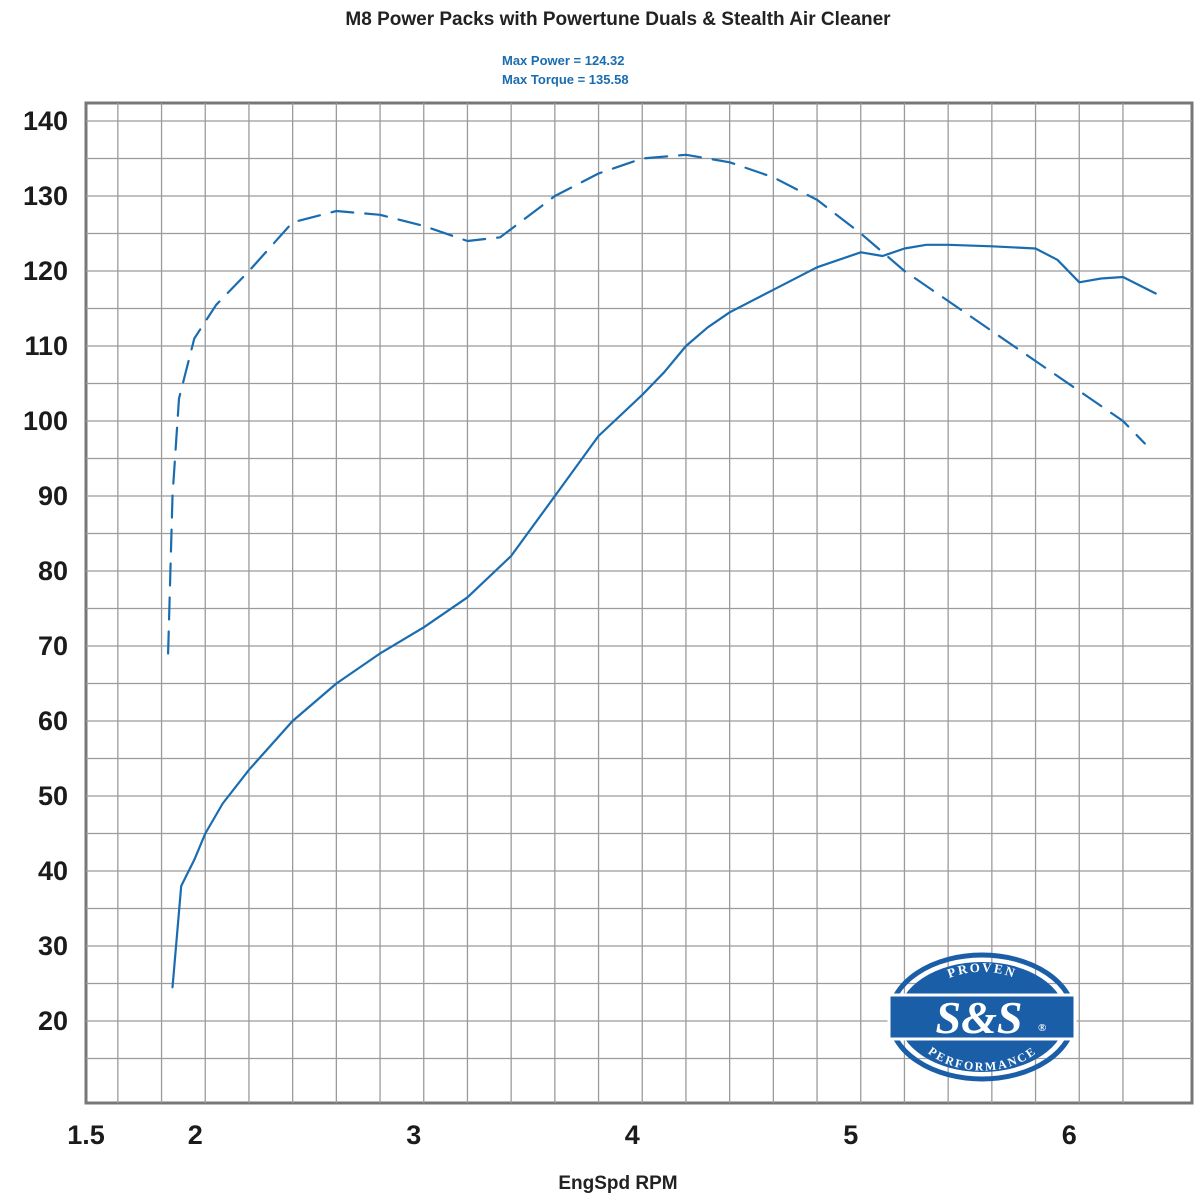 This screenshot has height=1200, width=1200. Describe the element at coordinates (45, 121) in the screenshot. I see `y-tick-label: 140` at that location.